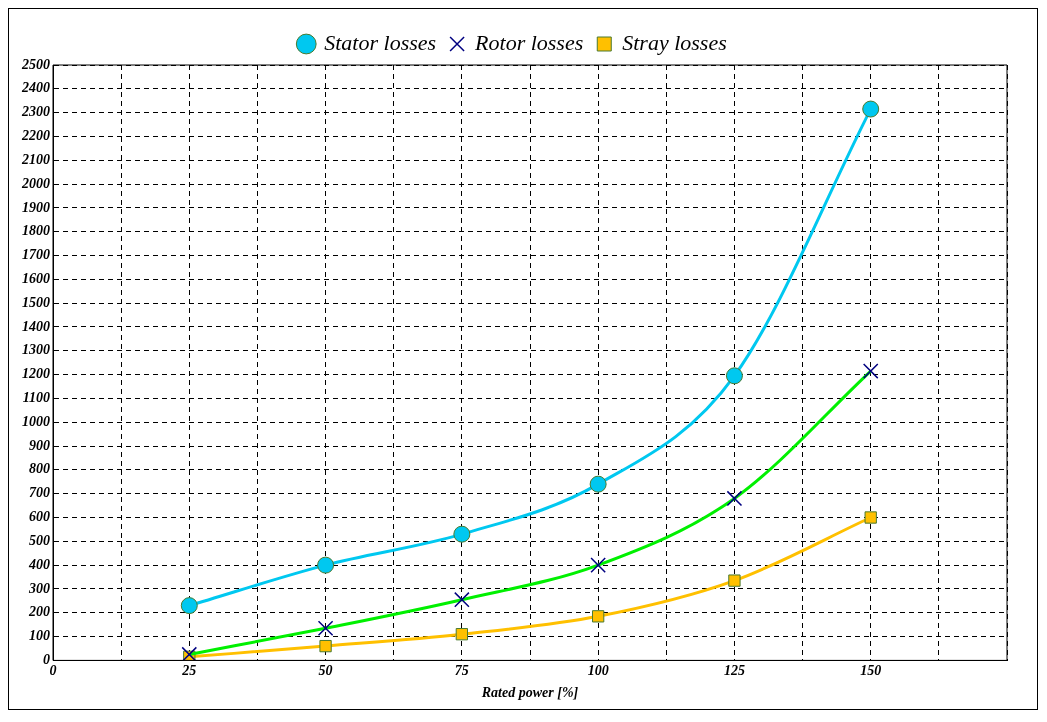 The image size is (1047, 722). Describe the element at coordinates (39, 469) in the screenshot. I see `y-tick-label: 800` at that location.